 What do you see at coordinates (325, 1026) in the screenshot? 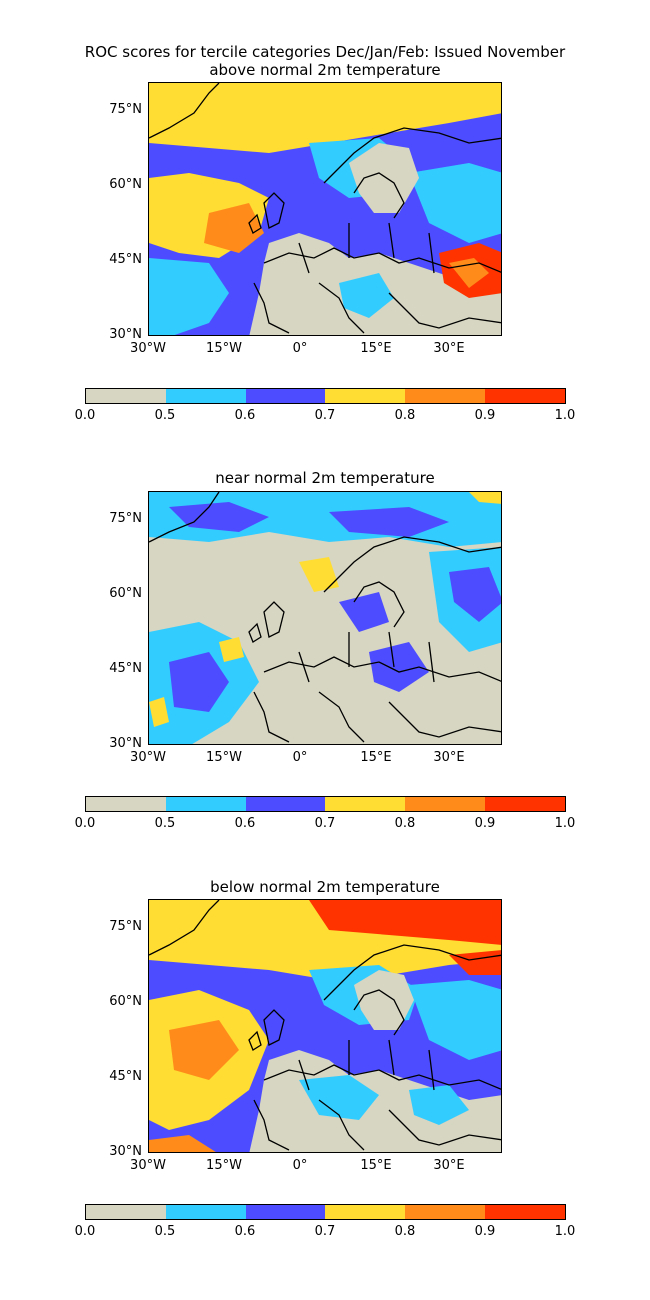
I see `map-below-normal` at bounding box center [325, 1026].